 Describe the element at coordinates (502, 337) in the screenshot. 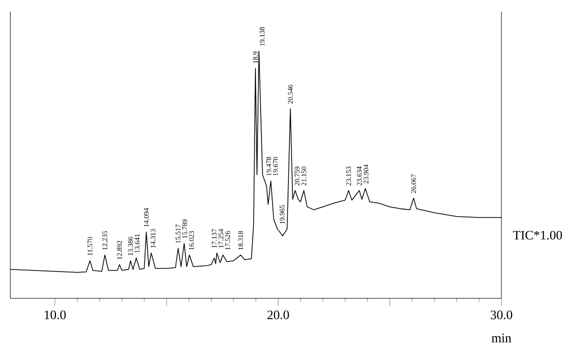

I see `x-axis-title: min` at that location.